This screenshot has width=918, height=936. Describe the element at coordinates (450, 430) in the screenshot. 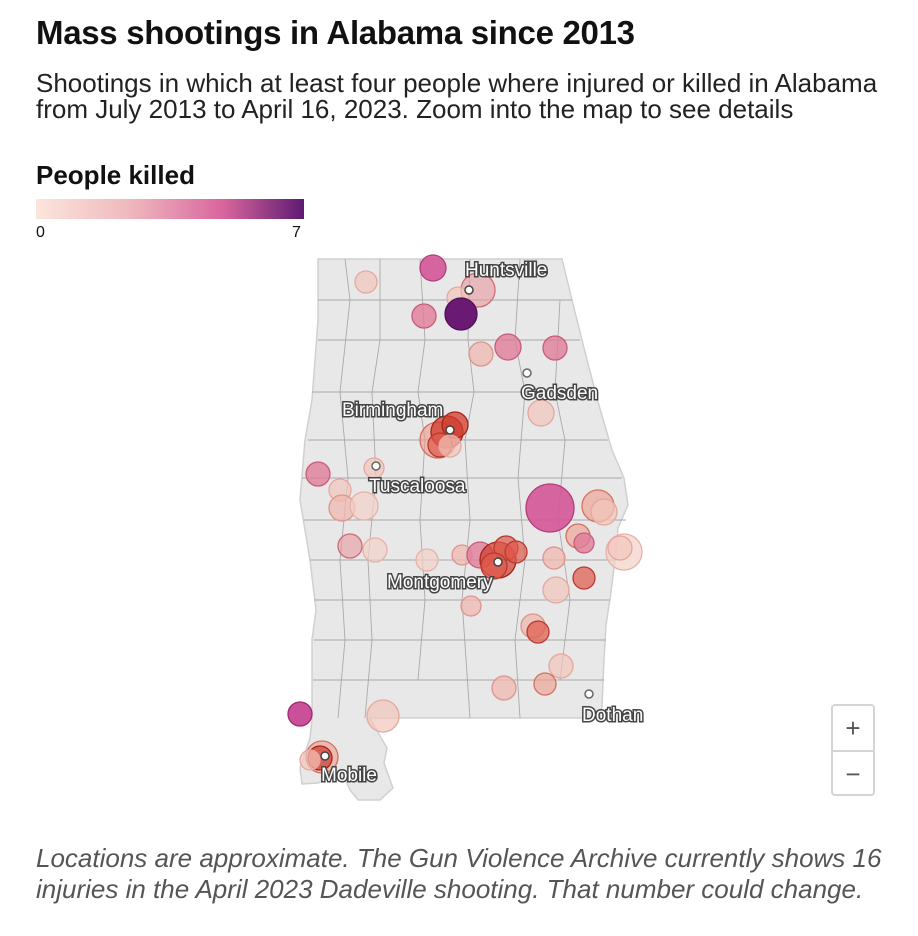

I see `city-point-birmingham` at that location.